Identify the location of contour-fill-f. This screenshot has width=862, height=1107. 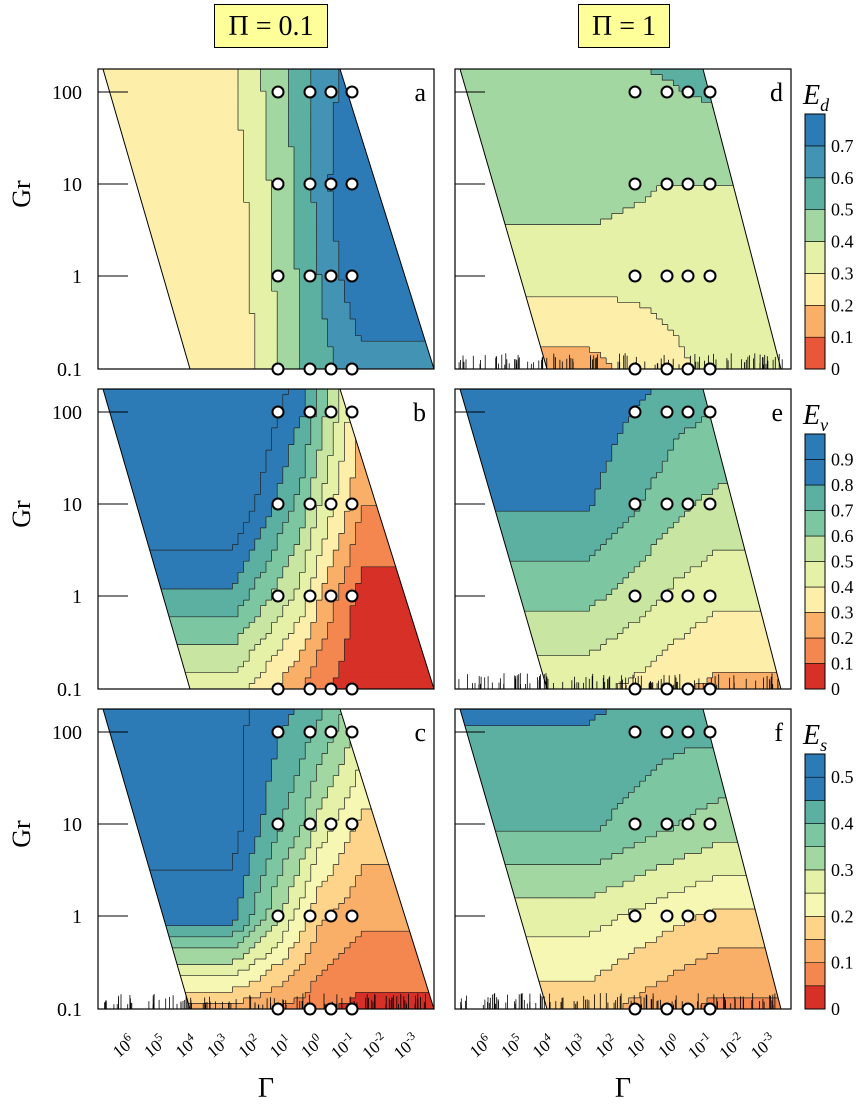
(620, 859).